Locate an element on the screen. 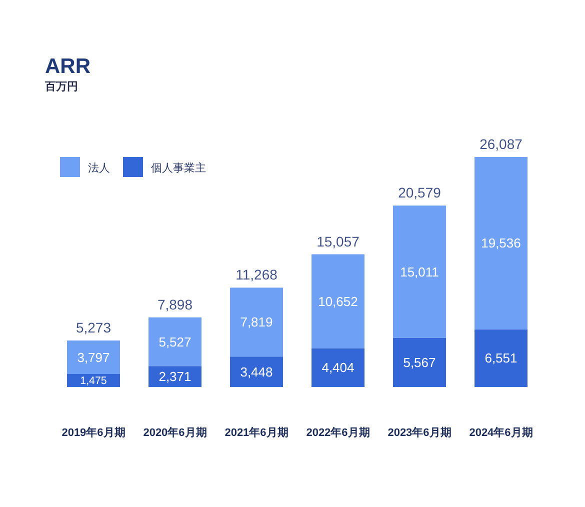 The height and width of the screenshot is (507, 585). value-label: 3,797 is located at coordinates (93, 357).